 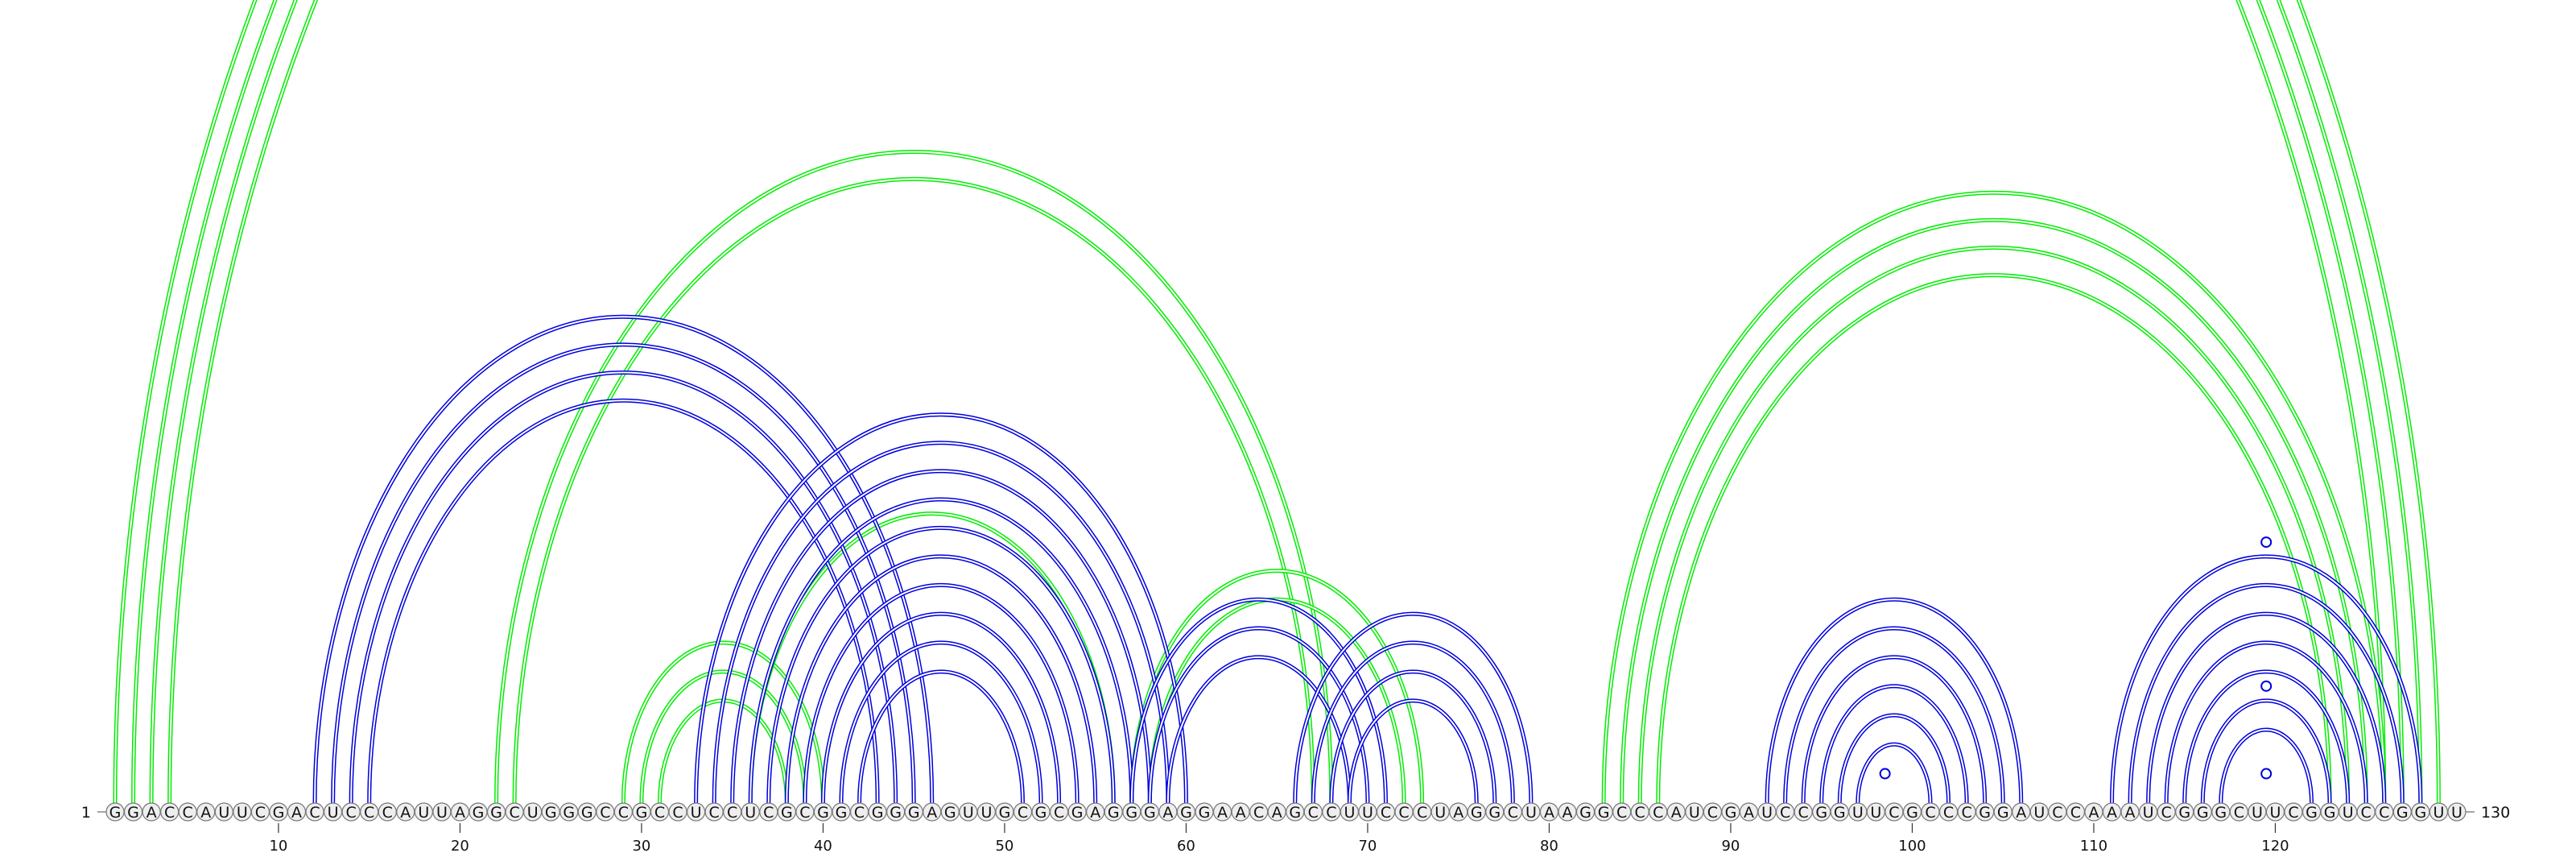 What do you see at coordinates (1549, 846) in the screenshot?
I see `tick-label: 80` at bounding box center [1549, 846].